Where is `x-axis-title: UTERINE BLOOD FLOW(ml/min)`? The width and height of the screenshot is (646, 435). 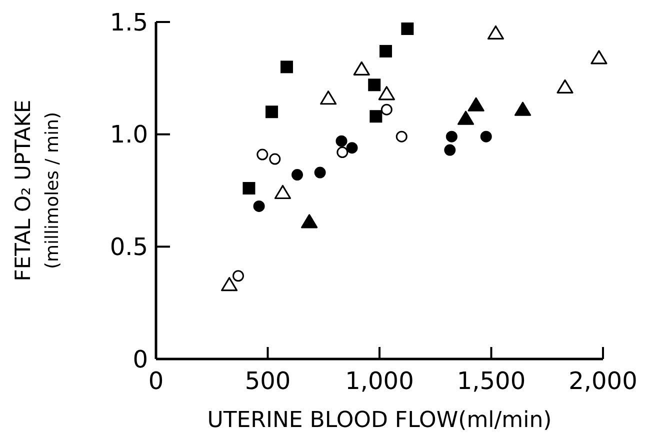
x-axis-title: UTERINE BLOOD FLOW(ml/min) is located at coordinates (379, 420).